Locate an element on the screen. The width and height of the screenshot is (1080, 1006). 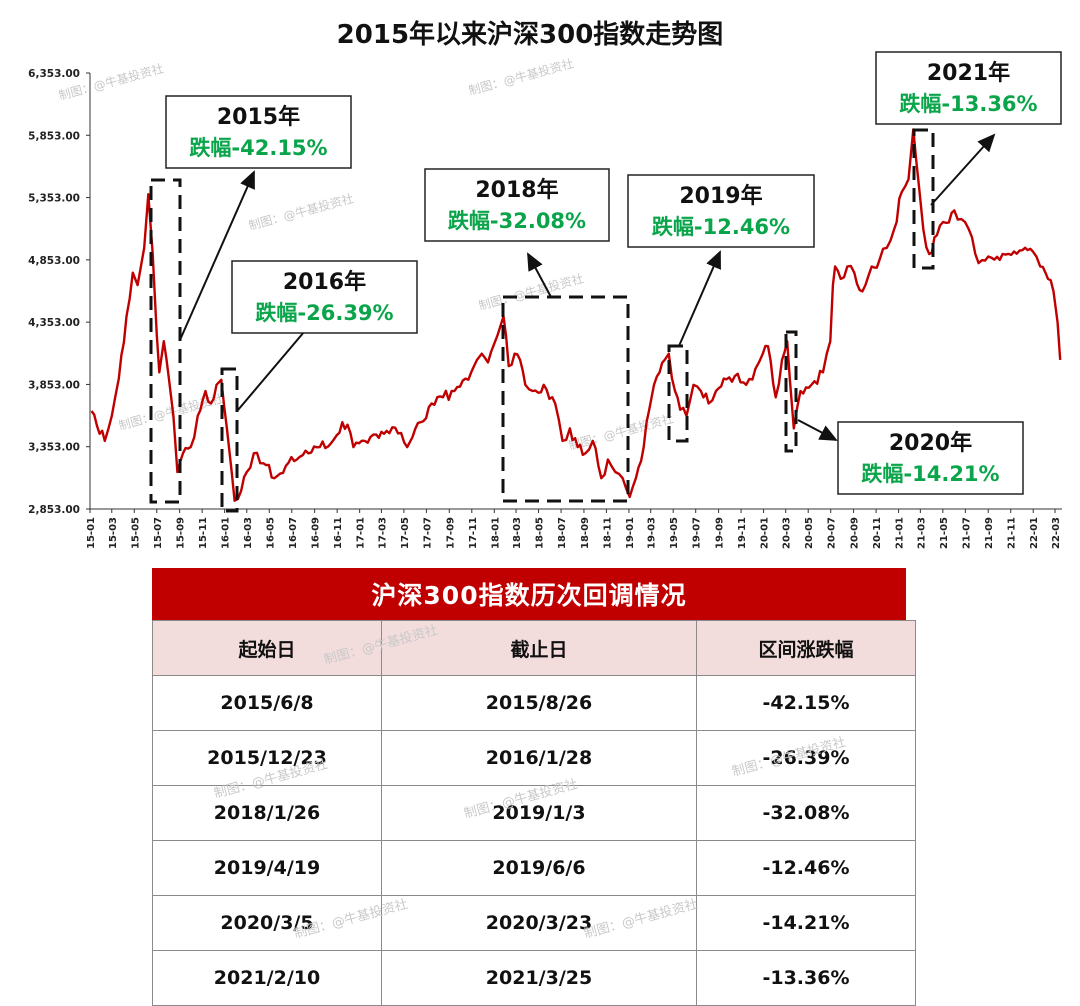
x-tick-label: 19-09 is located at coordinates (720, 533).